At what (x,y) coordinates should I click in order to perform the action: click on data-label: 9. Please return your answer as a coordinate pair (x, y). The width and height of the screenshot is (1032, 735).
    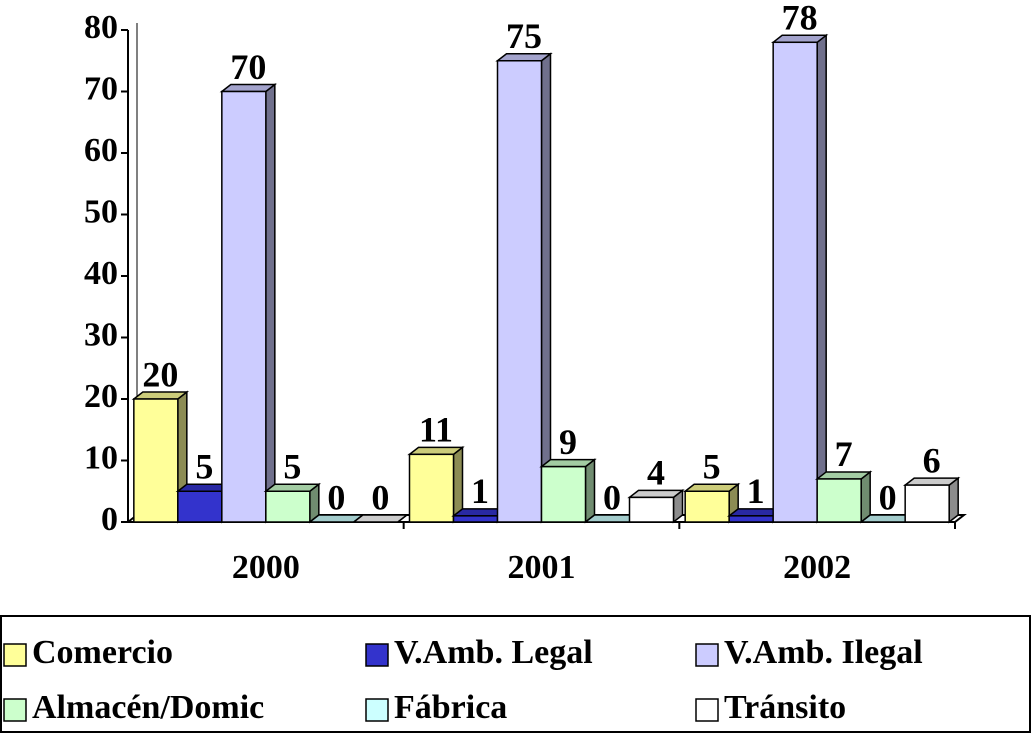
    Looking at the image, I should click on (568, 442).